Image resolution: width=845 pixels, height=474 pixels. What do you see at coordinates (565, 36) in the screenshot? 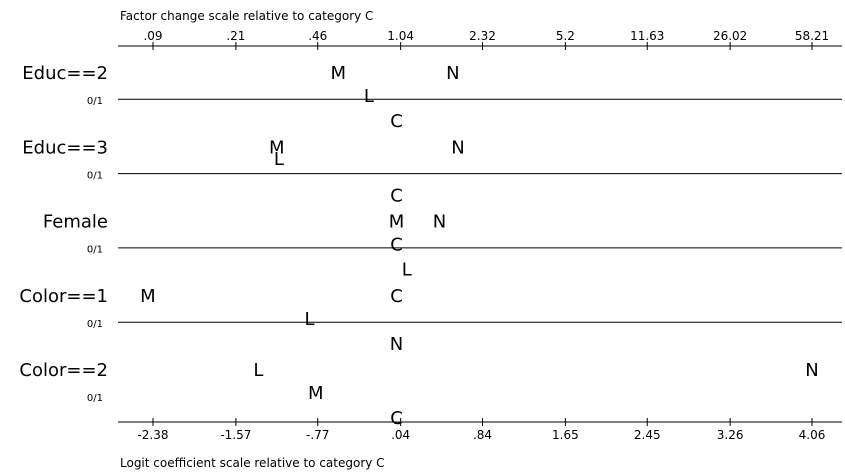
I see `top-axis-tick-label: 5.2` at bounding box center [565, 36].